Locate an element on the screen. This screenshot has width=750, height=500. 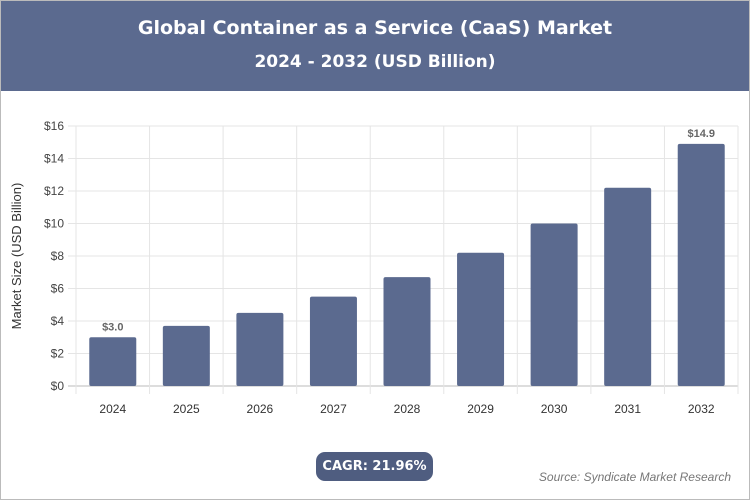
bar-2025 is located at coordinates (186, 355).